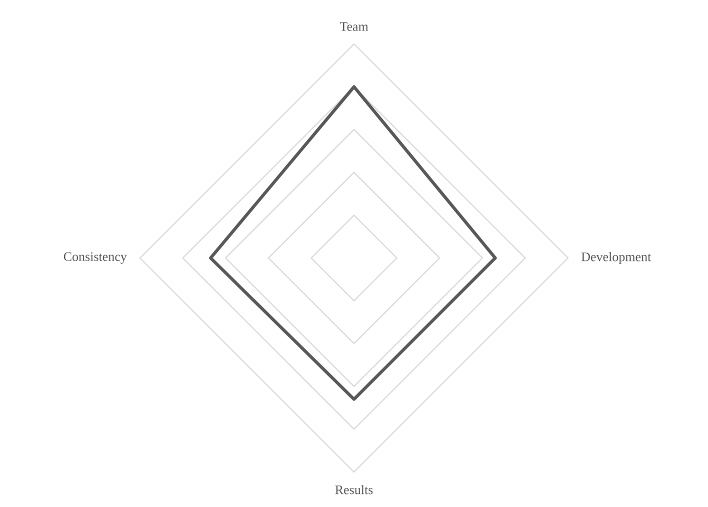  What do you see at coordinates (354, 489) in the screenshot?
I see `spoke-label: Results` at bounding box center [354, 489].